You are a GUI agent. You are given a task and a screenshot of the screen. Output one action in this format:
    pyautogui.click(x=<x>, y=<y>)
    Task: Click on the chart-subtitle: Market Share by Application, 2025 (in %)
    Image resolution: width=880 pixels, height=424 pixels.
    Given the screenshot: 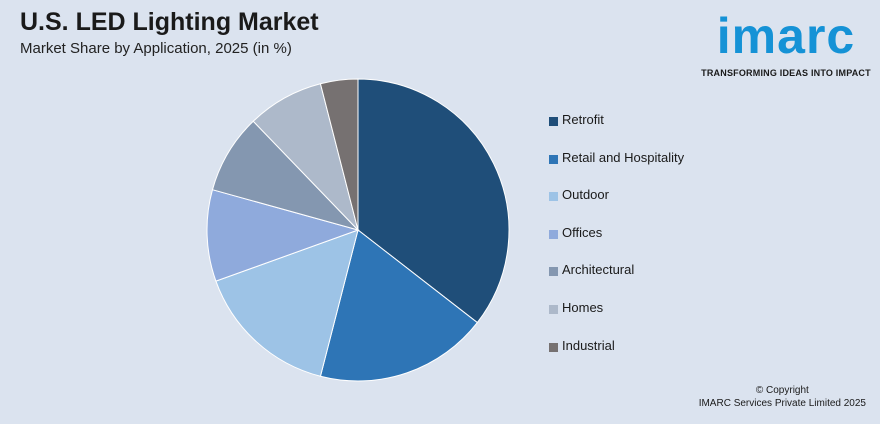 What is the action you would take?
    pyautogui.click(x=156, y=48)
    